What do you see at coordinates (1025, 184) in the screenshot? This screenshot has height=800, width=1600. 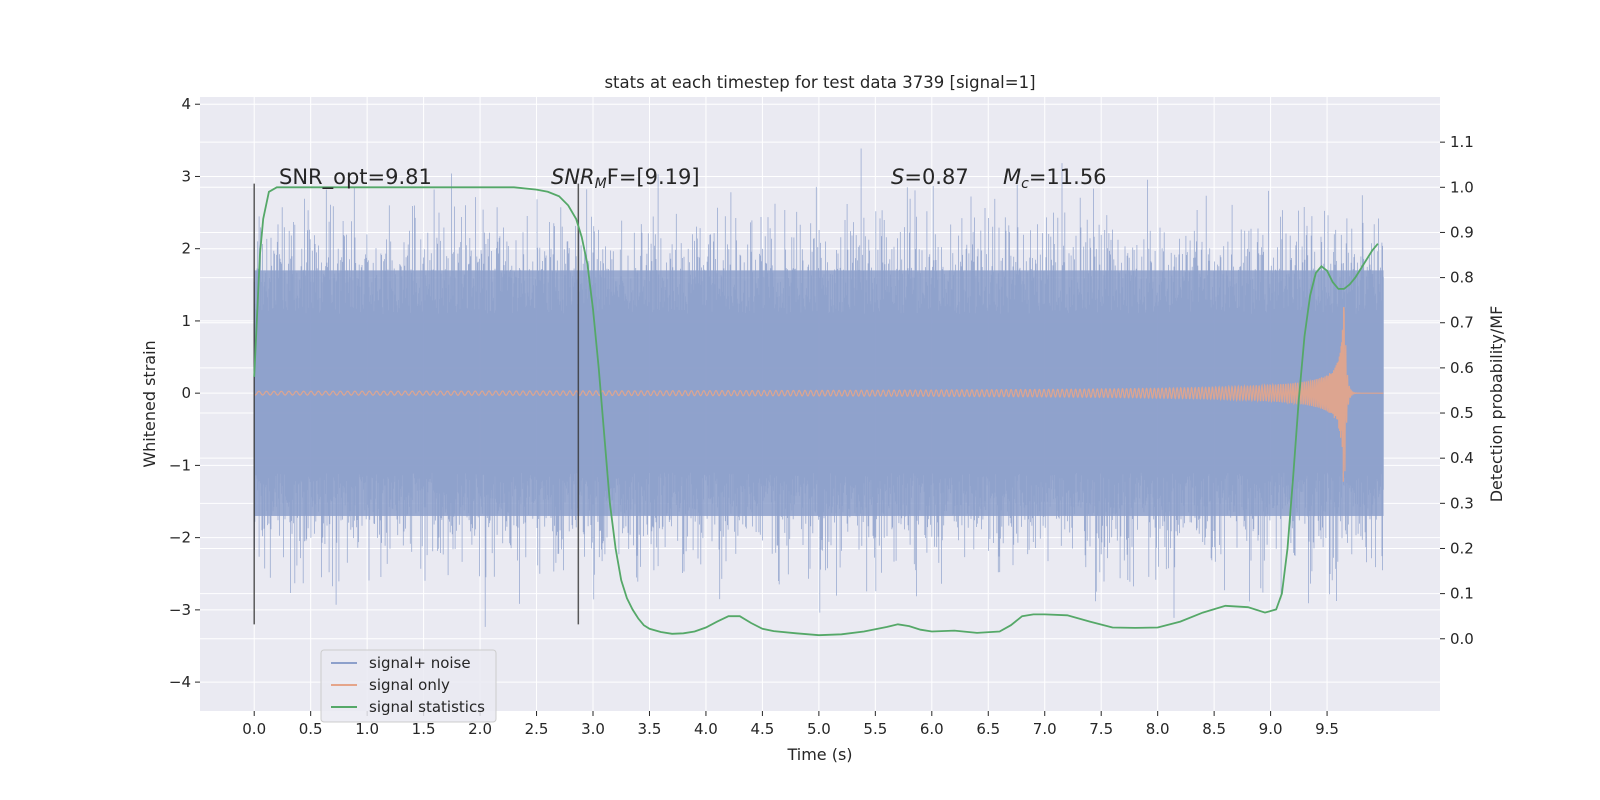 I see `mc-sub: c` at bounding box center [1025, 184].